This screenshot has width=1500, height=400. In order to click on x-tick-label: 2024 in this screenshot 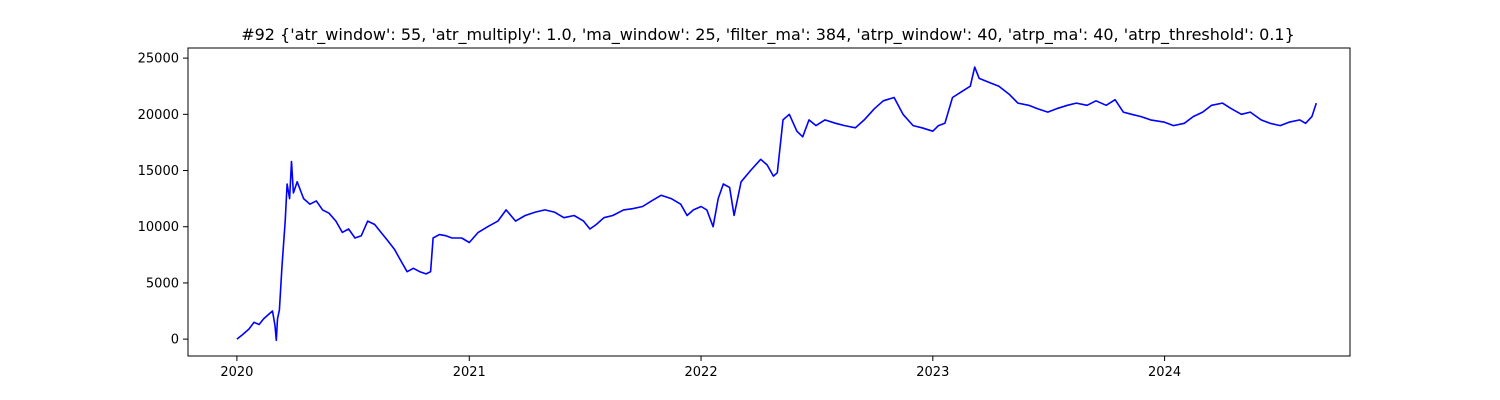, I will do `click(1164, 372)`.